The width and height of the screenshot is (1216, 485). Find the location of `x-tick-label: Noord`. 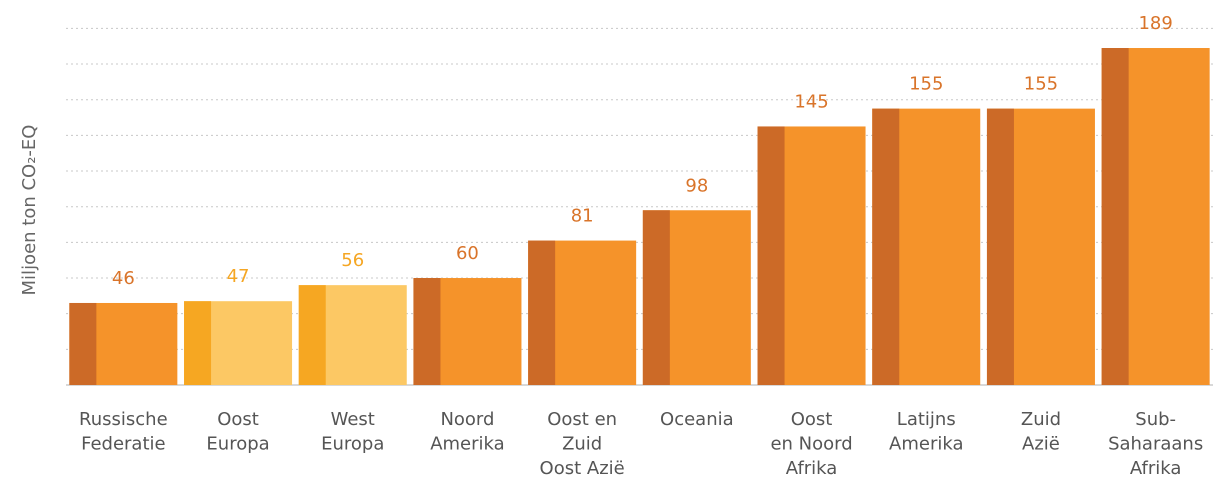

x-tick-label: Noord is located at coordinates (467, 419).